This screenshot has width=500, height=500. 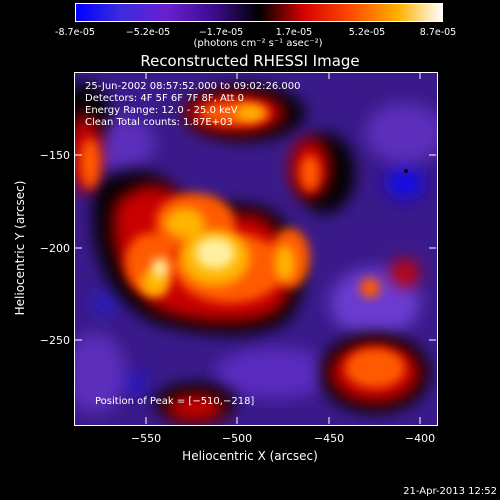 I want to click on annotation-time-range: 25-Jun-2002 08:57:52.000 to 09:02:26.000, so click(x=193, y=86).